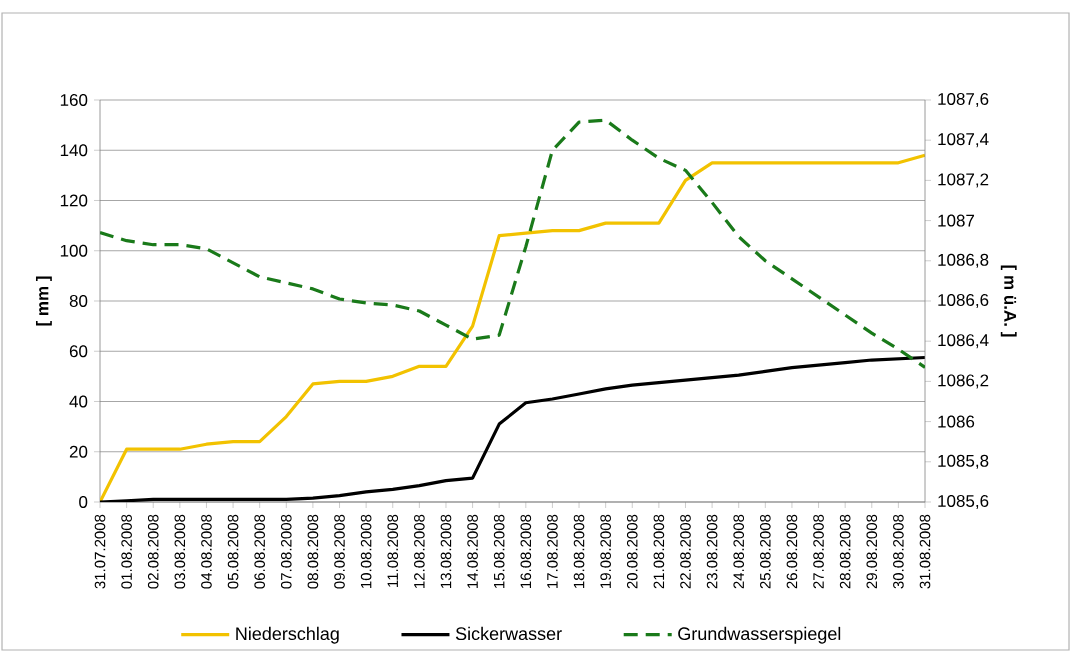 This screenshot has height=651, width=1071. What do you see at coordinates (508, 633) in the screenshot?
I see `legend-label: Sickerwasser` at bounding box center [508, 633].